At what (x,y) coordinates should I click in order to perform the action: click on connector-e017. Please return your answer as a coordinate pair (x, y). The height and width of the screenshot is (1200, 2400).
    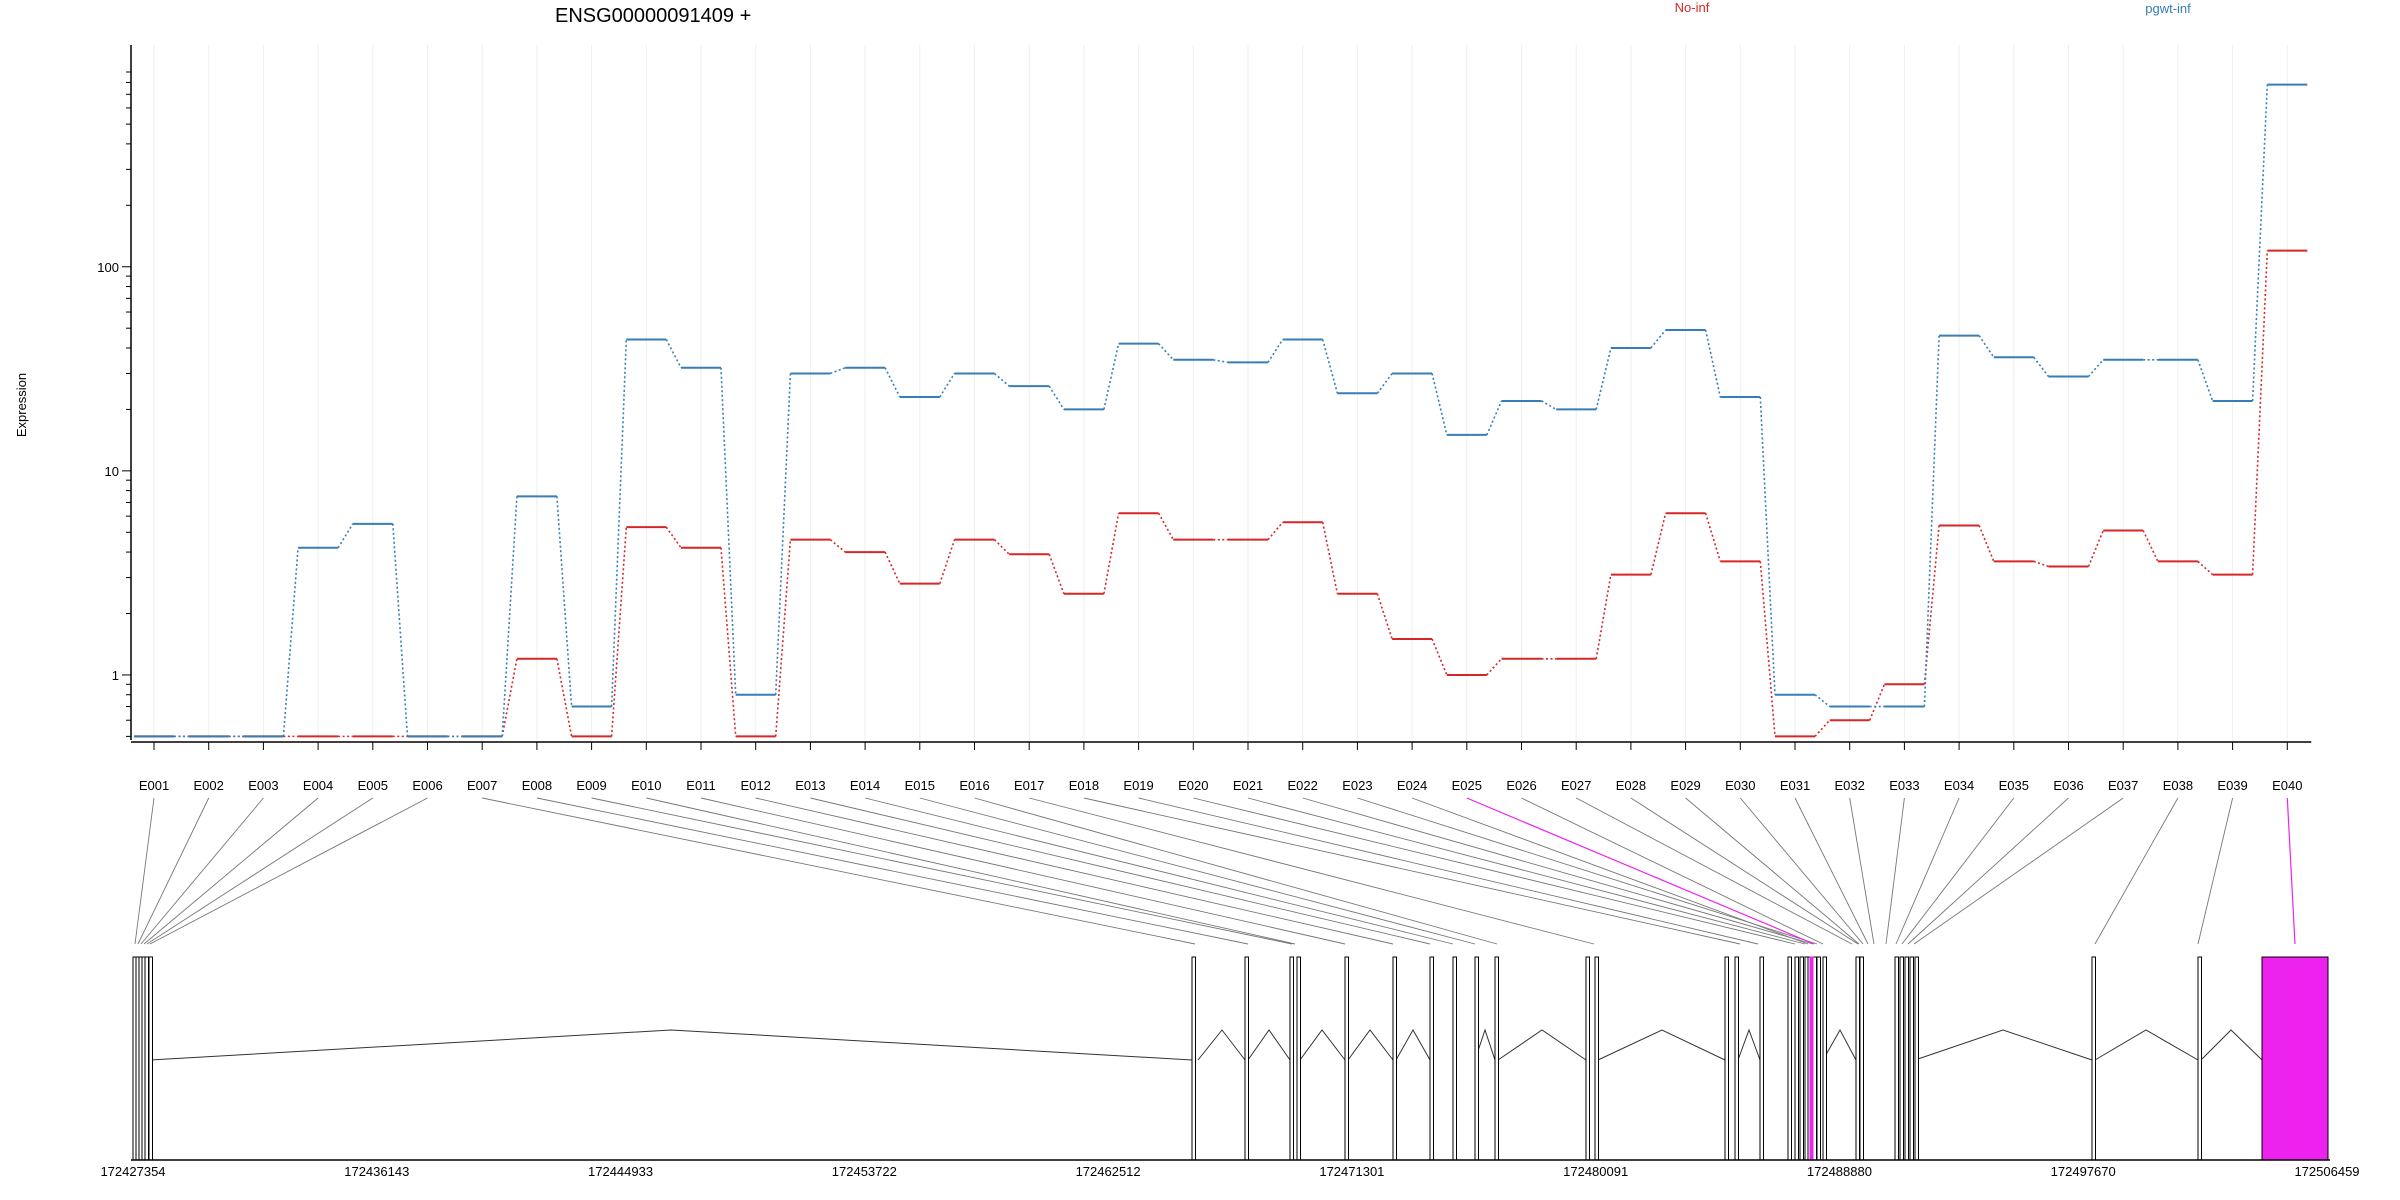
    Looking at the image, I should click on (1312, 871).